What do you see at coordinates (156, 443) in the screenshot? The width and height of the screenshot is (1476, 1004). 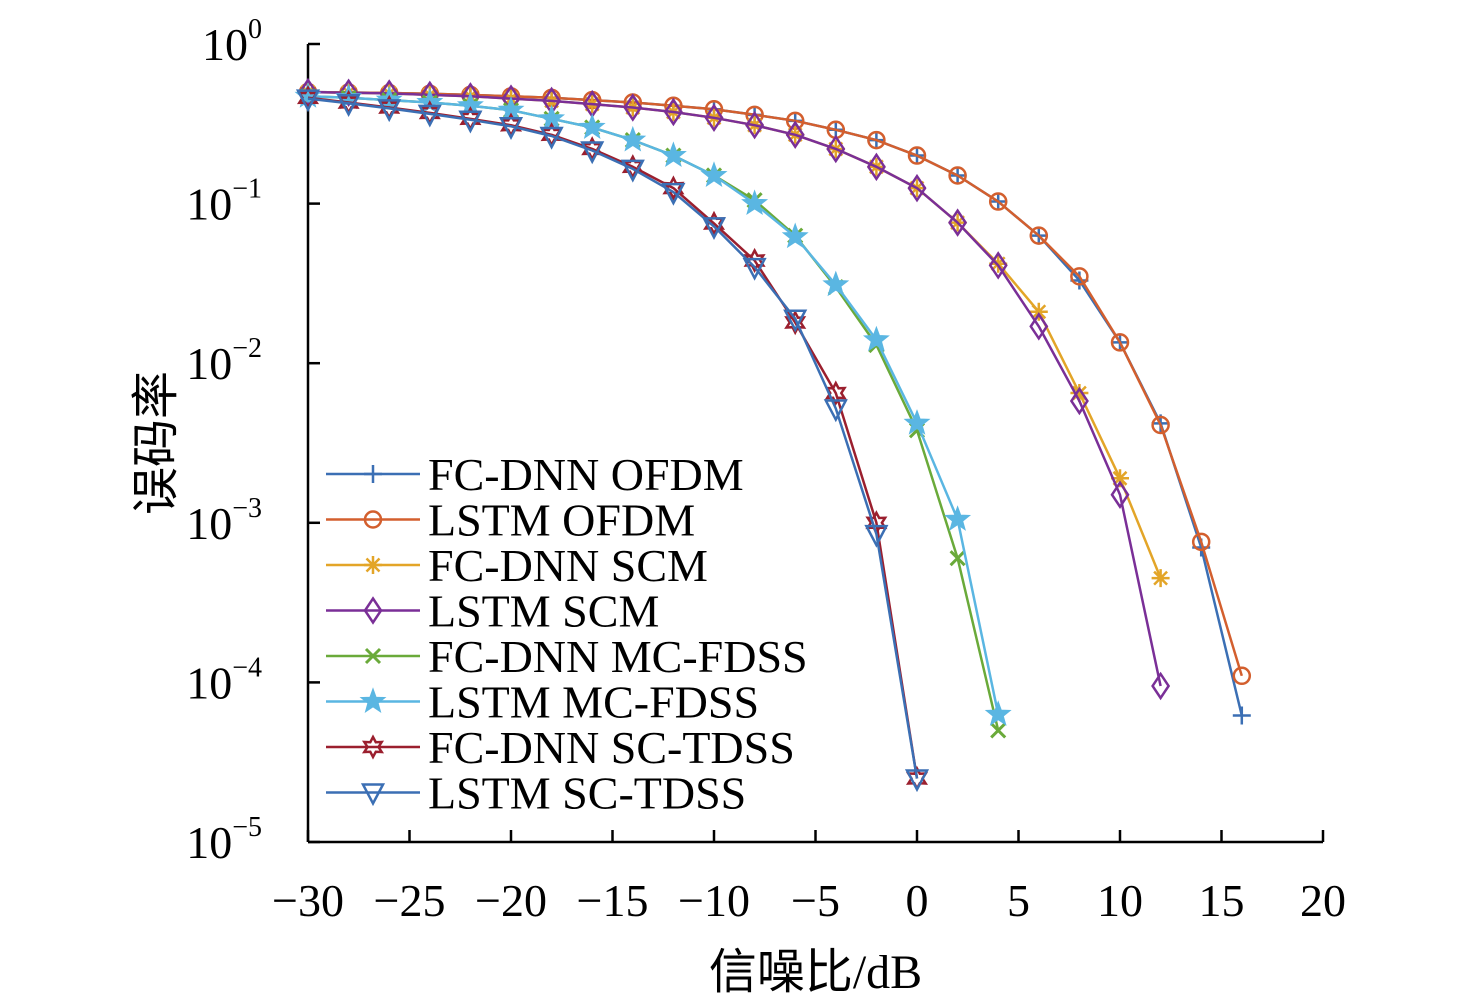 I see `y-axis-label: 误码率` at bounding box center [156, 443].